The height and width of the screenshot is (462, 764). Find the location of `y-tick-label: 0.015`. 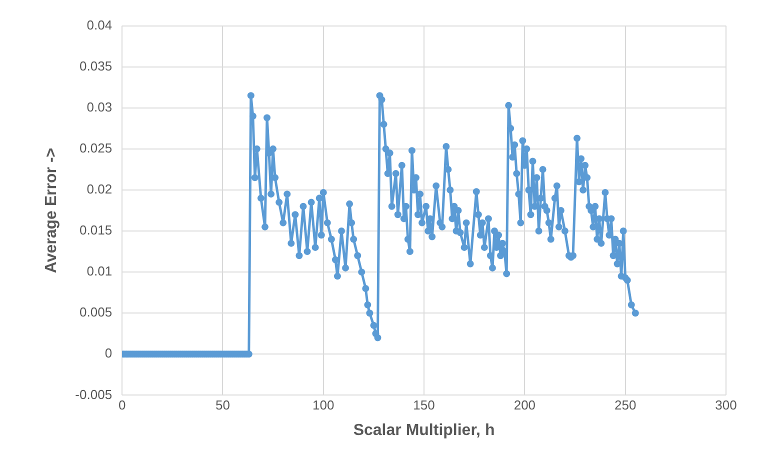

y-tick-label: 0.015 is located at coordinates (96, 230).